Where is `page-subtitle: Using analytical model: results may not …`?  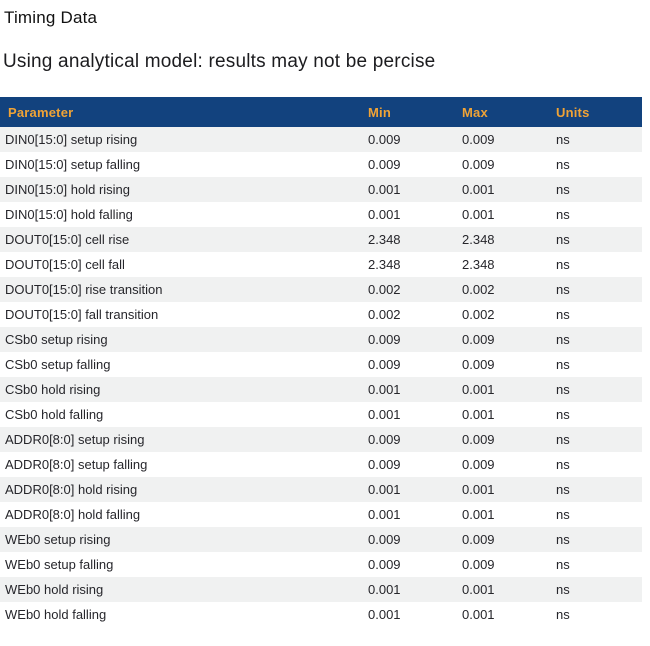
page-subtitle: Using analytical model: results may not … is located at coordinates (219, 61).